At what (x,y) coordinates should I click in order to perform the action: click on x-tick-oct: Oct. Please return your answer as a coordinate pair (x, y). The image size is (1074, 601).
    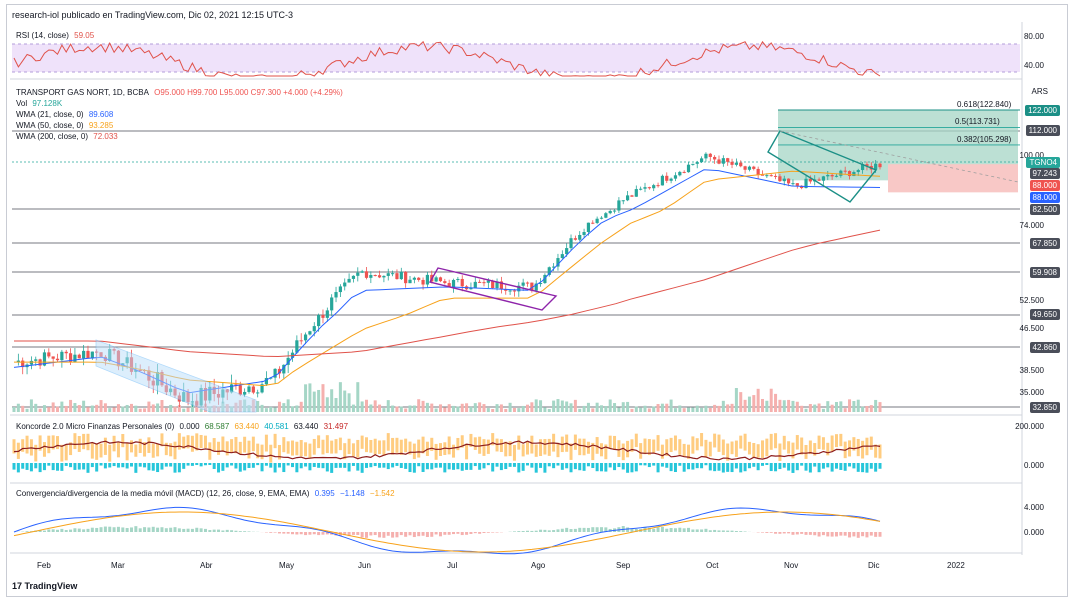
    Looking at the image, I should click on (712, 565).